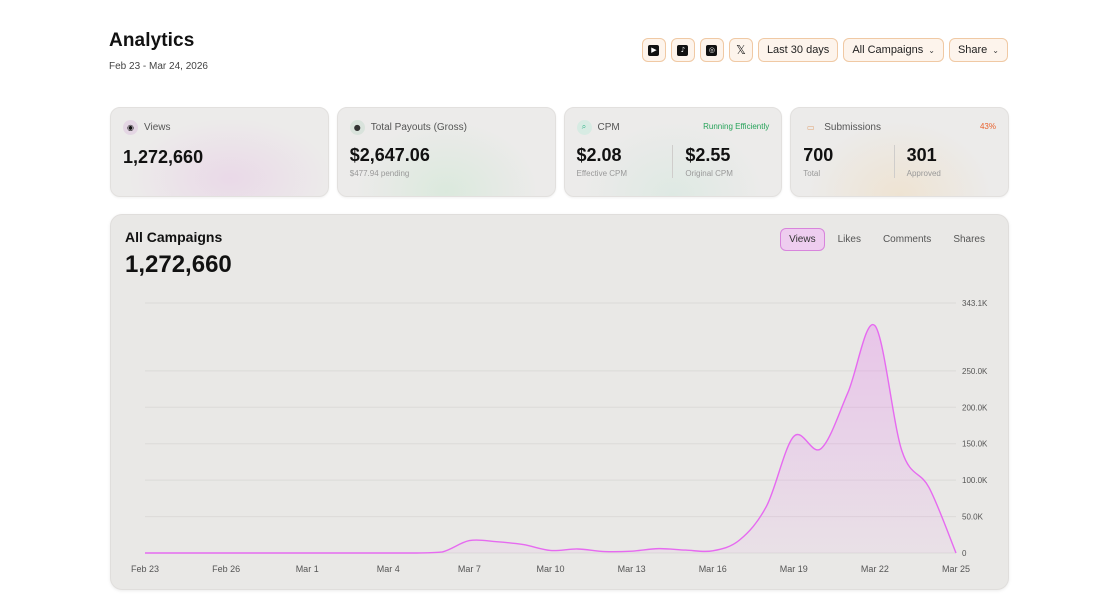  I want to click on submissions-approved-label: Approved, so click(923, 173).